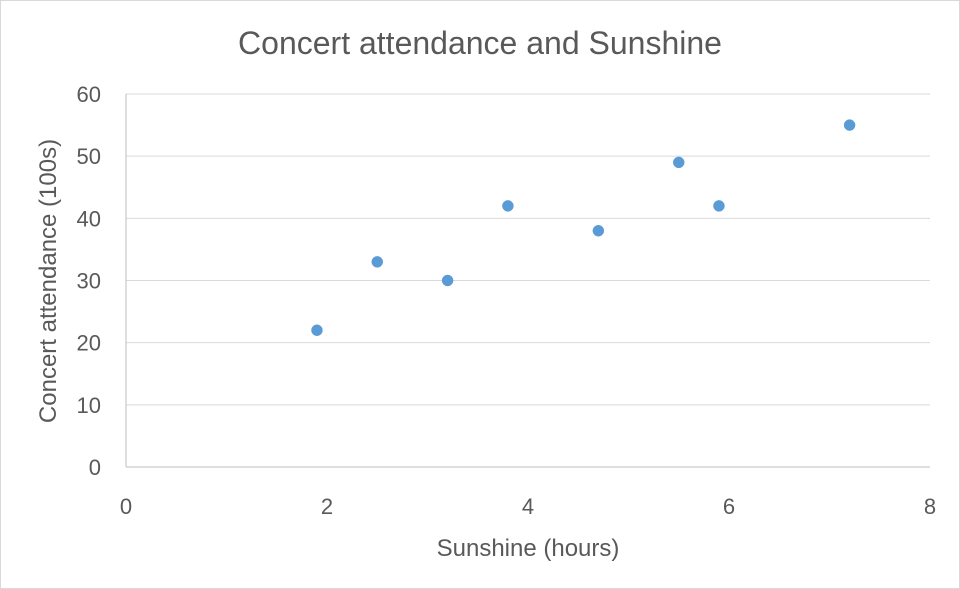 Image resolution: width=960 pixels, height=589 pixels. What do you see at coordinates (89, 156) in the screenshot?
I see `y-tick-label: 50` at bounding box center [89, 156].